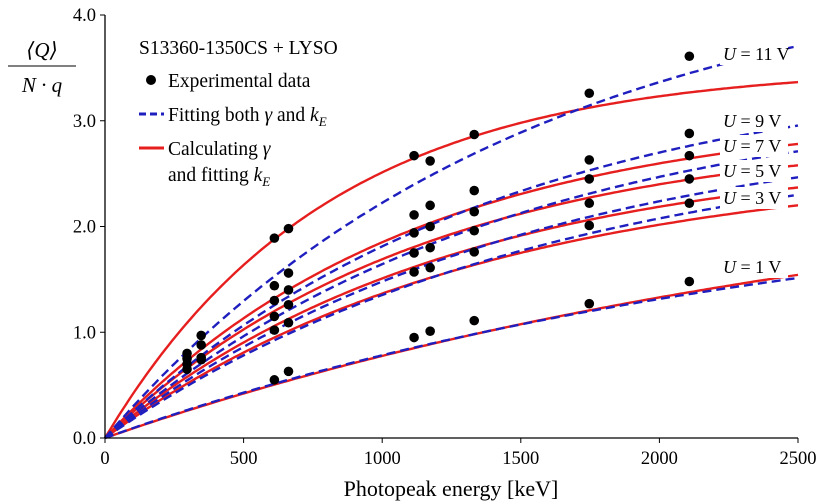  I want to click on y-label-denominator: N · q, so click(42, 85).